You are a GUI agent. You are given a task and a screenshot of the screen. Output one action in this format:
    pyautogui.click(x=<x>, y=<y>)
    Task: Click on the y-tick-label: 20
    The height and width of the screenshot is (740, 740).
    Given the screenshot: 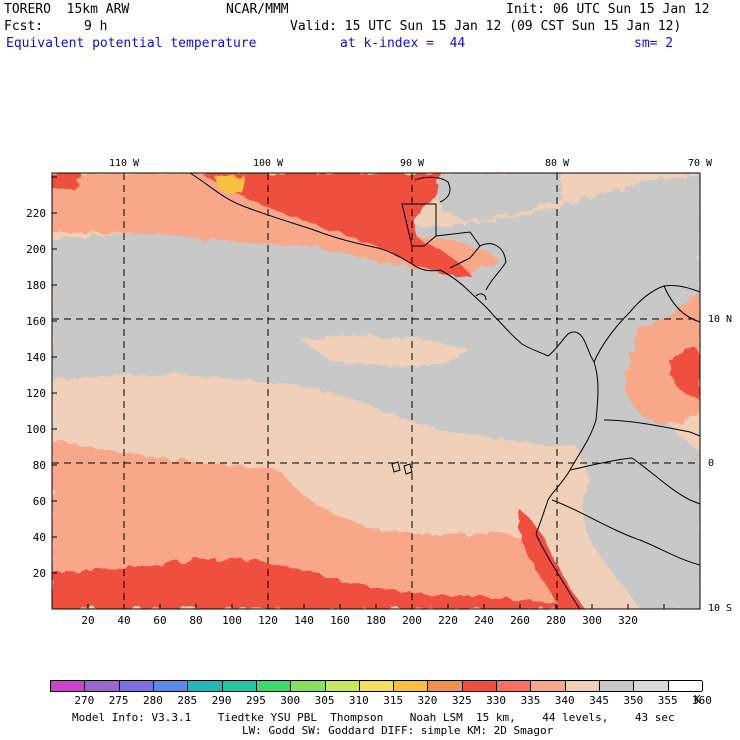 What is the action you would take?
    pyautogui.click(x=39, y=573)
    